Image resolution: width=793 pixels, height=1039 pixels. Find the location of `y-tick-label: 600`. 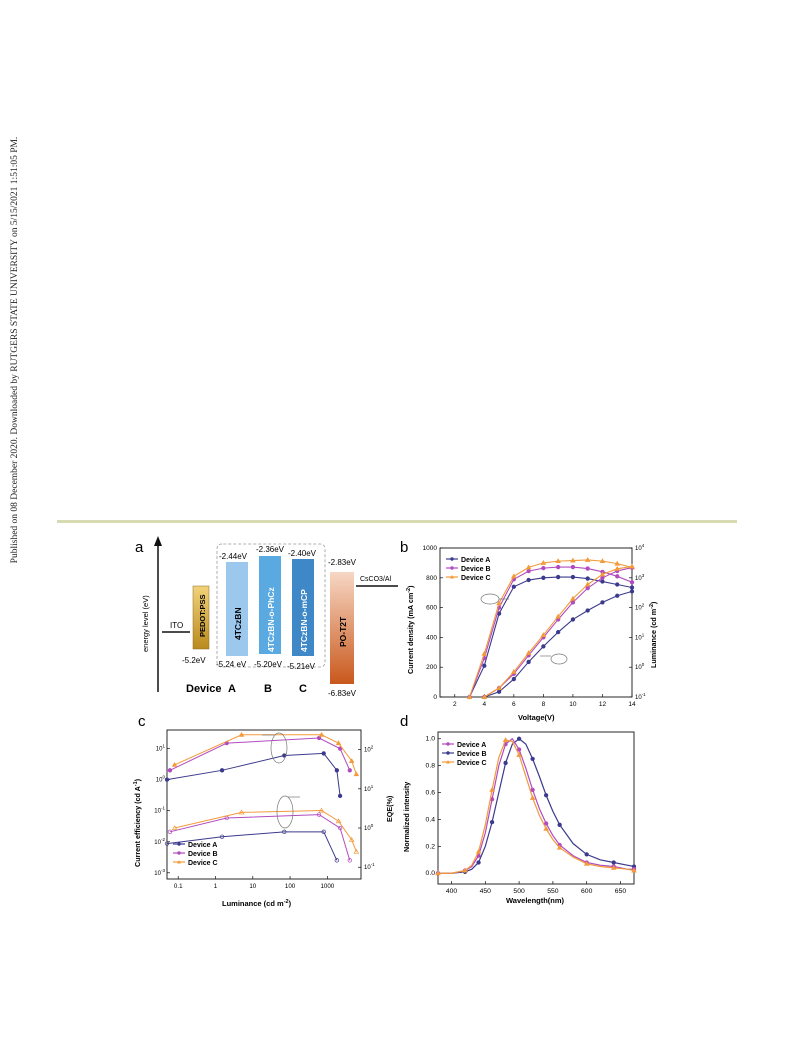

y-tick-label: 600 is located at coordinates (431, 608).